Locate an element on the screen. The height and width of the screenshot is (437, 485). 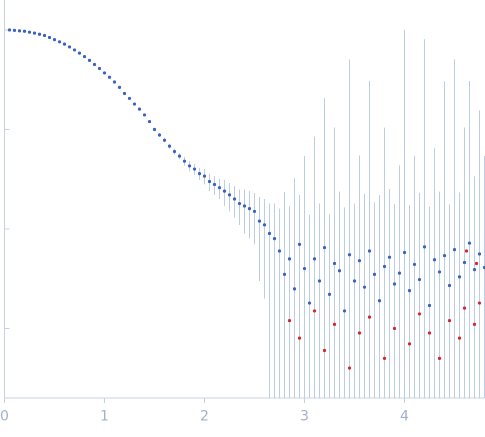
x-tick-label: 1 is located at coordinates (104, 417).